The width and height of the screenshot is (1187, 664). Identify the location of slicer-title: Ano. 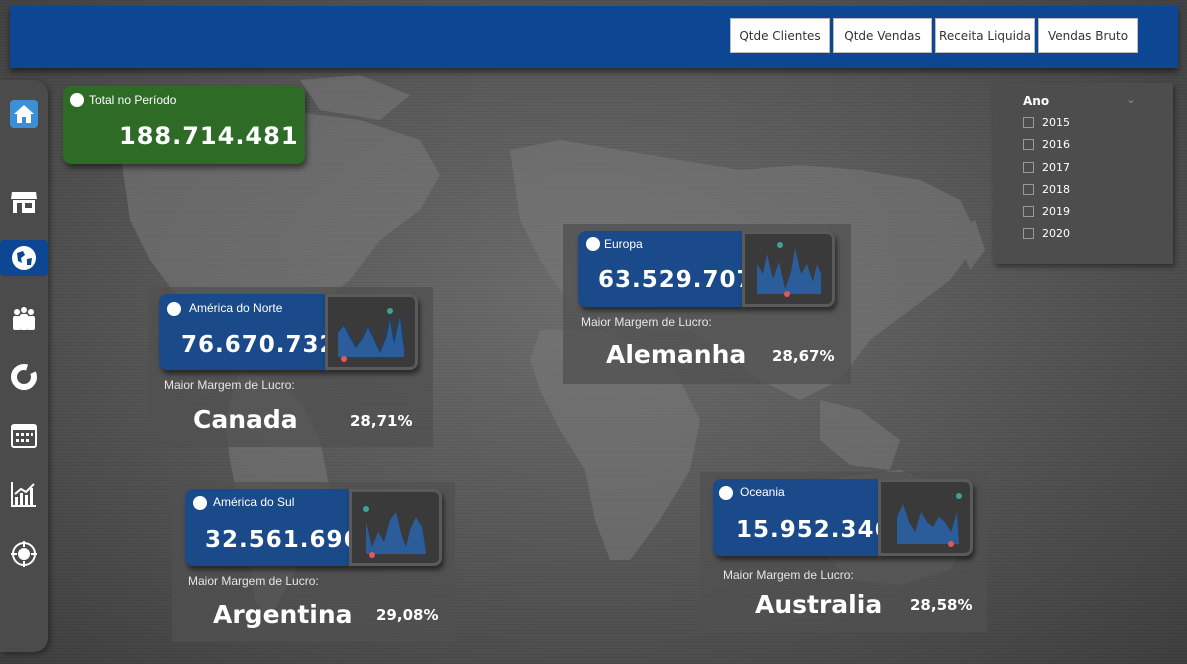
(1036, 101).